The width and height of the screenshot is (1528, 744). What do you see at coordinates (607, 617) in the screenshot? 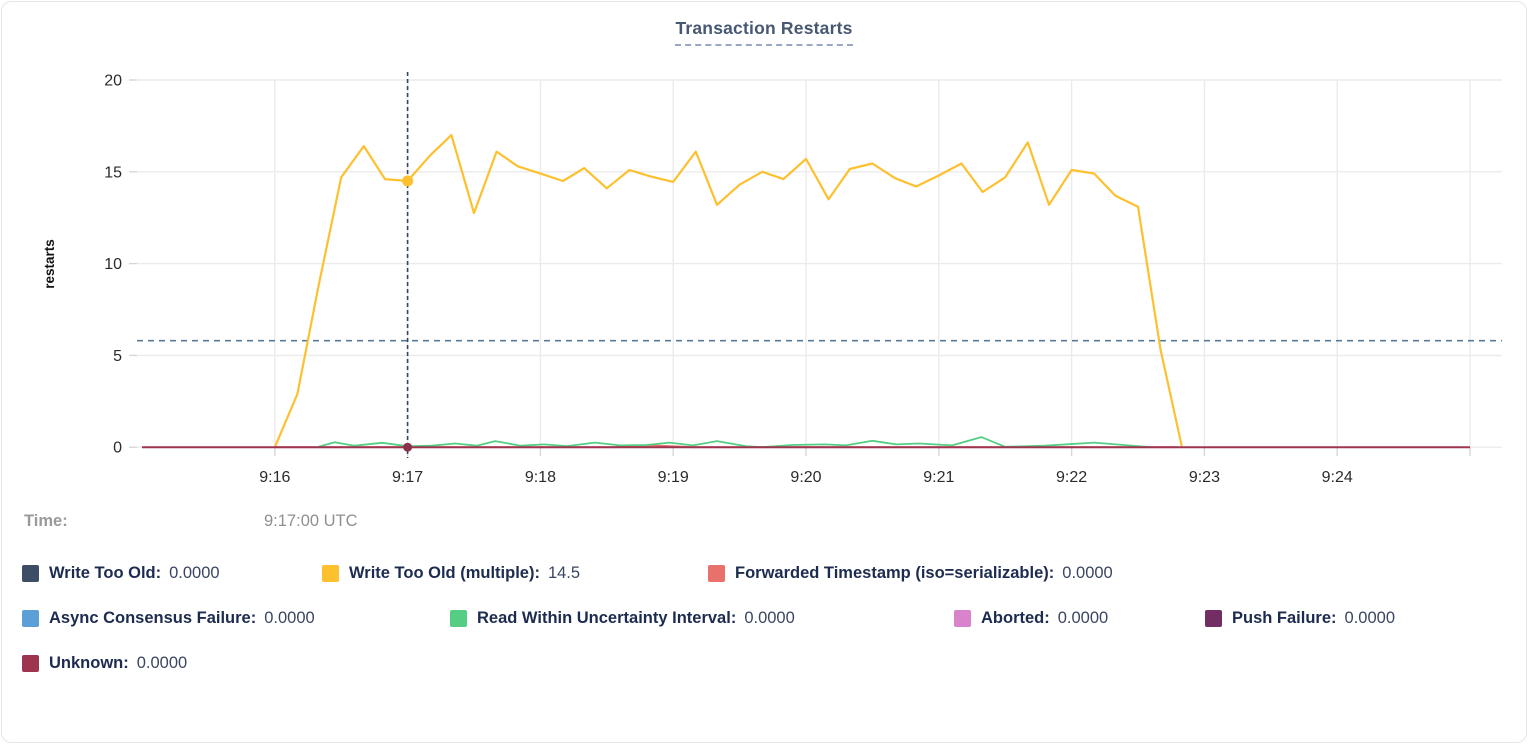
I see `legend-label: Read Within Uncertainty Interval:` at bounding box center [607, 617].